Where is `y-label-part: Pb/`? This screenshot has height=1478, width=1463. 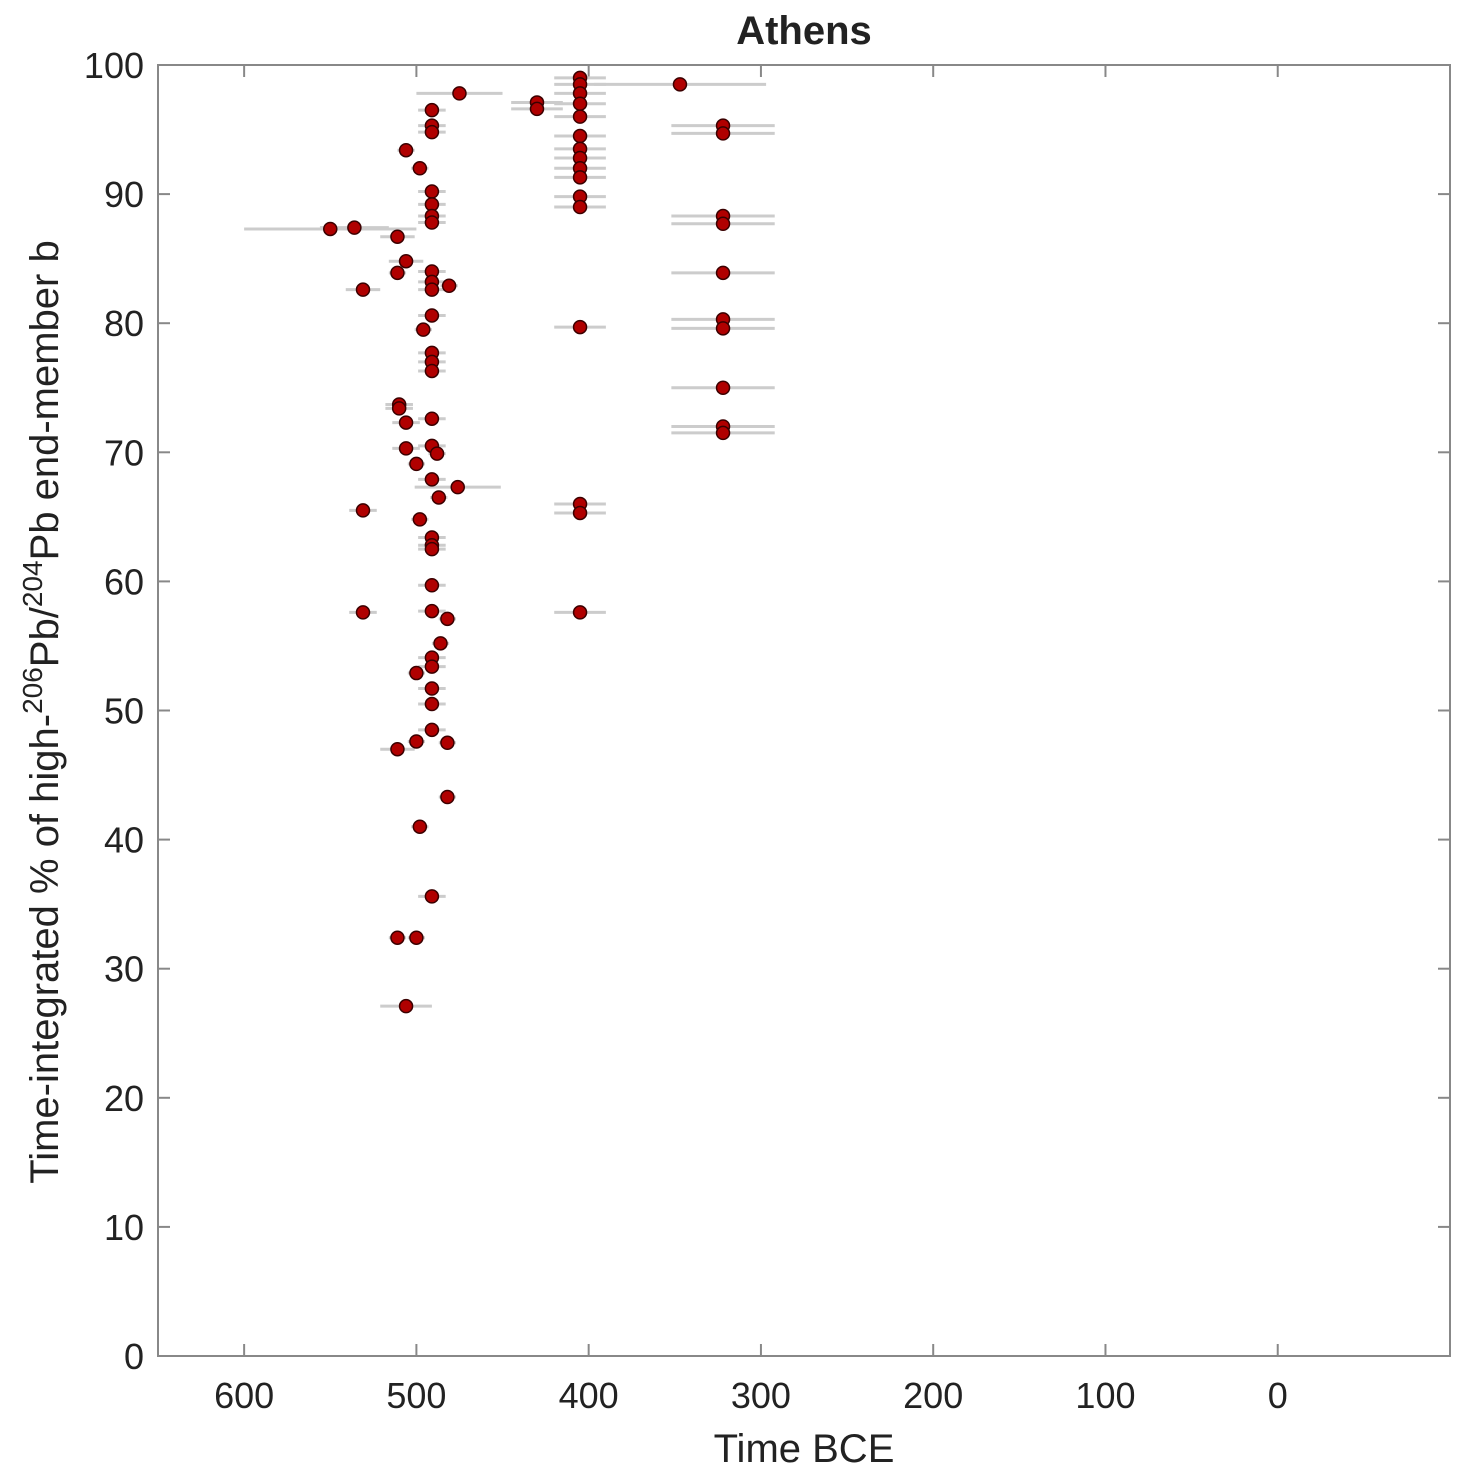 y-label-part: Pb/ is located at coordinates (45, 636).